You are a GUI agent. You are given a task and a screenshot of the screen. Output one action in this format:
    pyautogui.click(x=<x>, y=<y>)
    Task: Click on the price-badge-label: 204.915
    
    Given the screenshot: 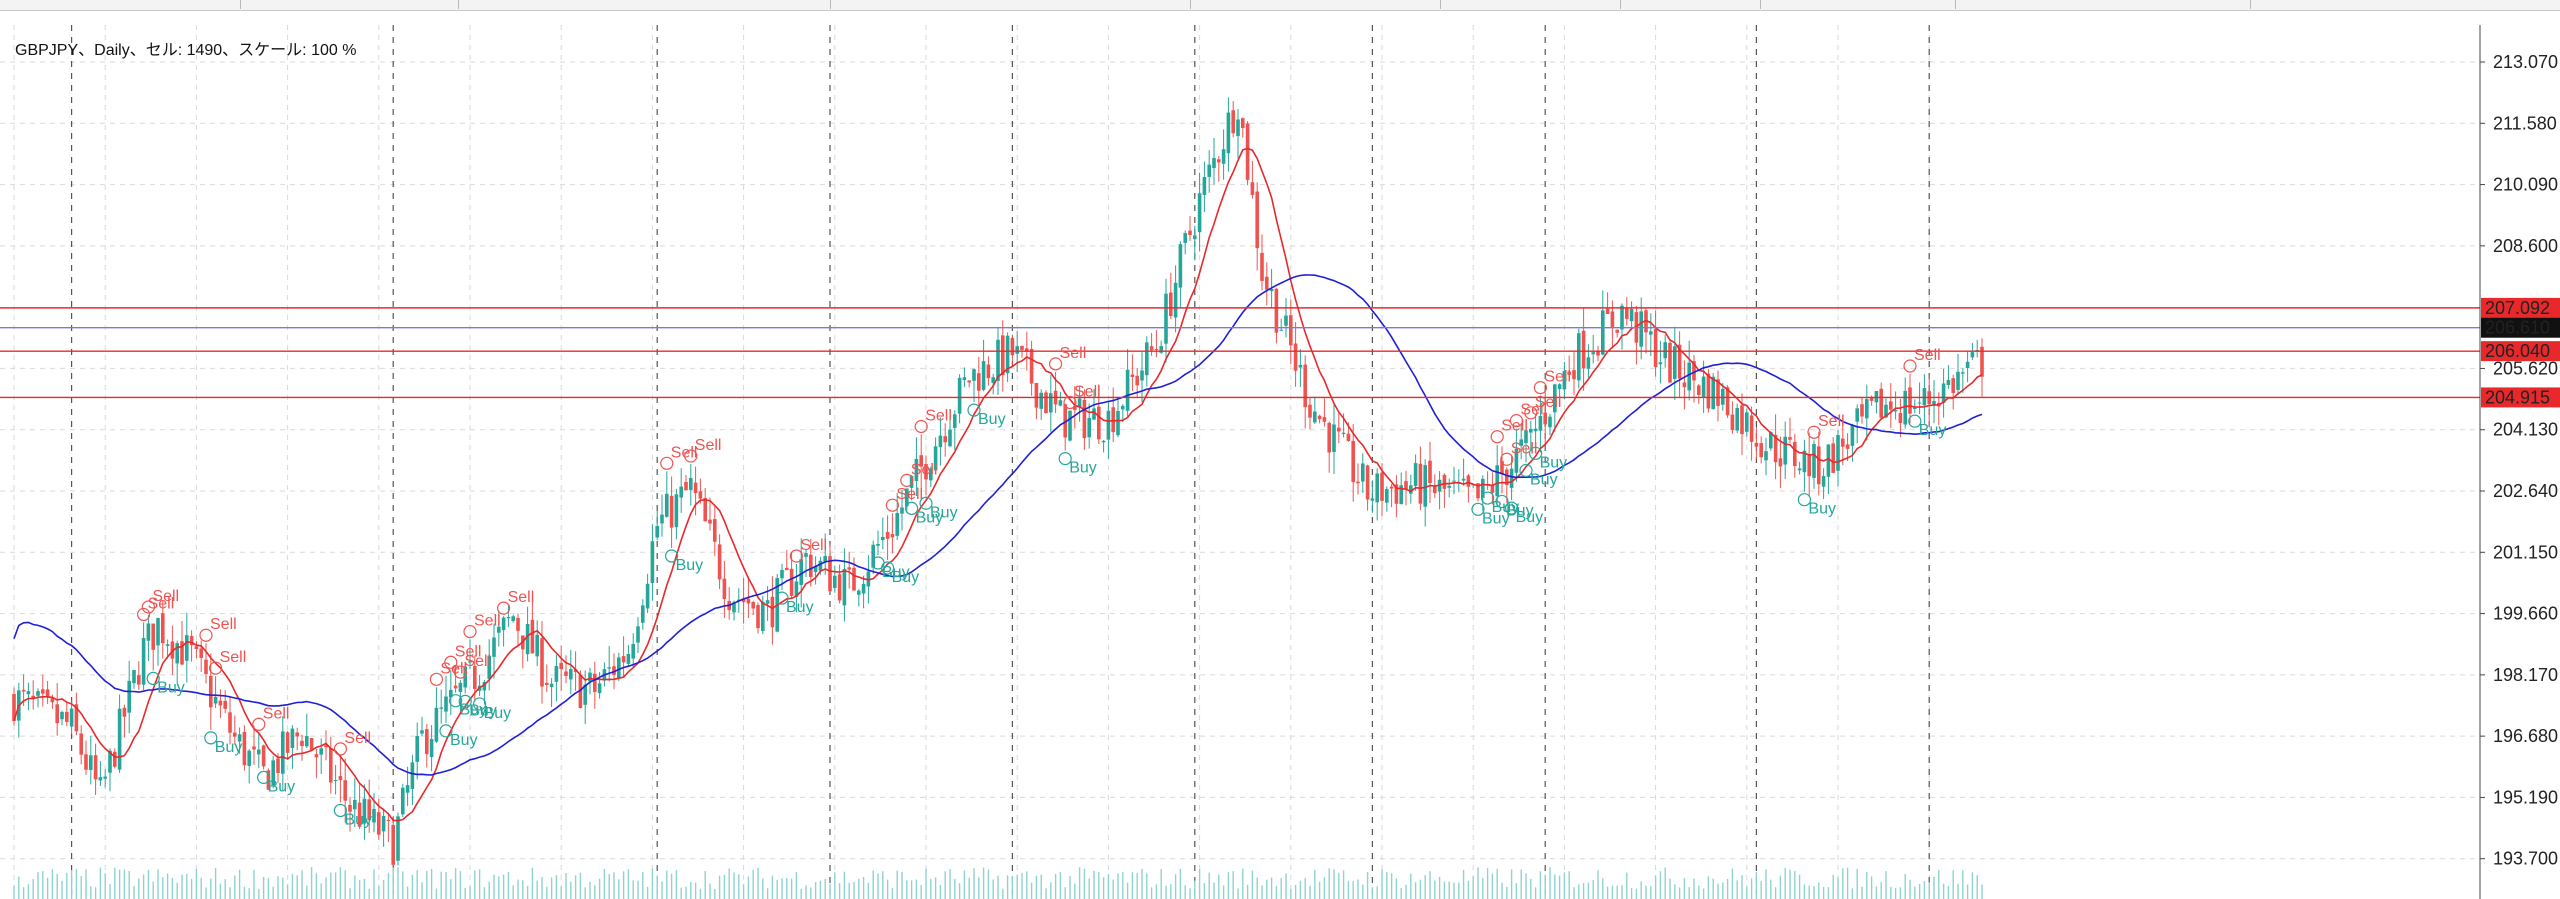 What is the action you would take?
    pyautogui.click(x=2517, y=397)
    